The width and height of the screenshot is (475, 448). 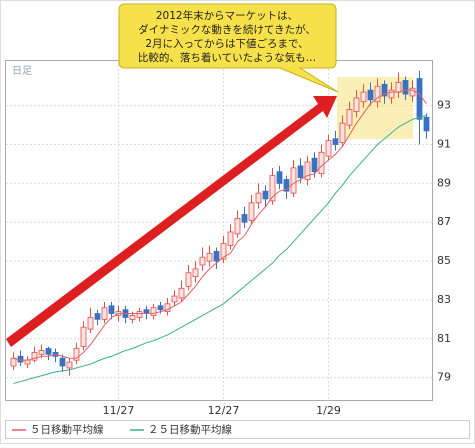 What do you see at coordinates (444, 299) in the screenshot?
I see `y-tick-label: 83` at bounding box center [444, 299].